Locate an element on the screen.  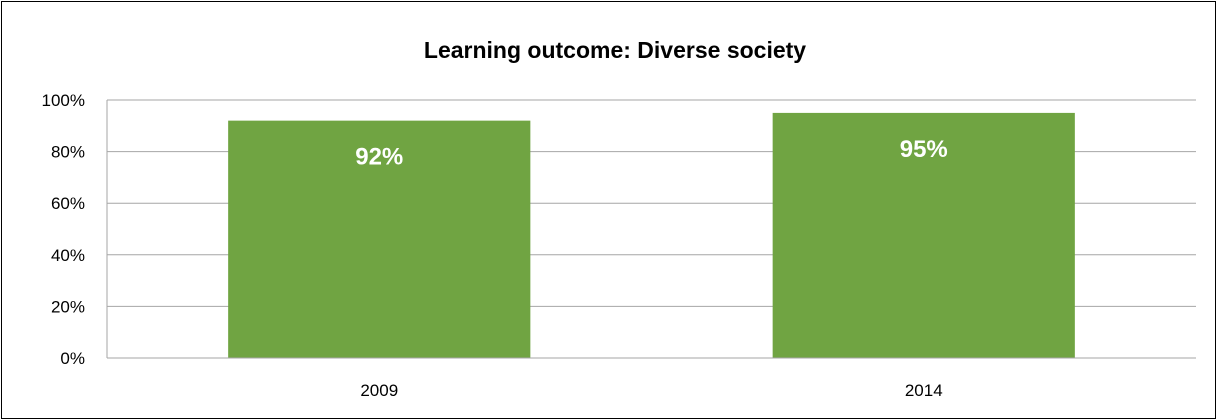
y-tick-label: 20% is located at coordinates (68, 306).